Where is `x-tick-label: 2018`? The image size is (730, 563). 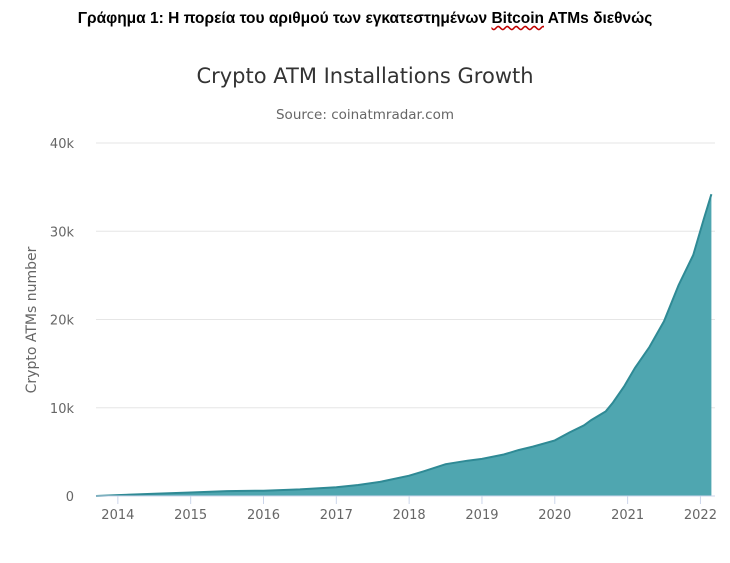 x-tick-label: 2018 is located at coordinates (409, 515).